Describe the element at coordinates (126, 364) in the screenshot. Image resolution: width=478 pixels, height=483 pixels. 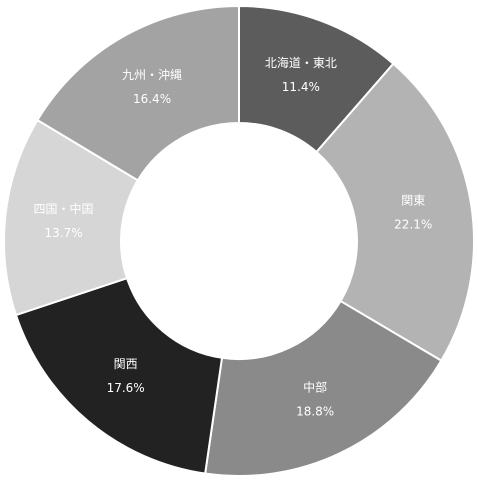
I see `segment-label: 関西` at that location.